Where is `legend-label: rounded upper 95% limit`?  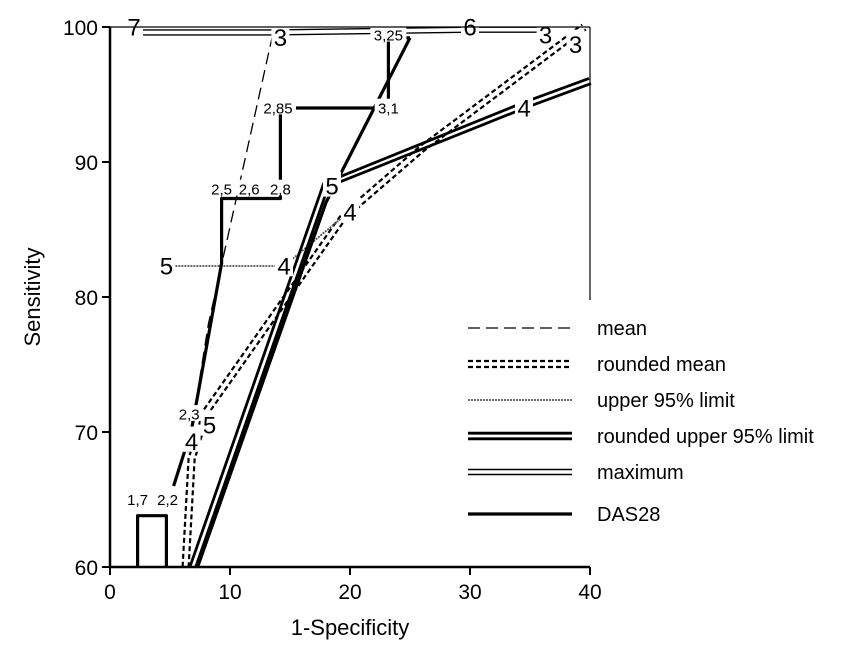
legend-label: rounded upper 95% limit is located at coordinates (705, 437).